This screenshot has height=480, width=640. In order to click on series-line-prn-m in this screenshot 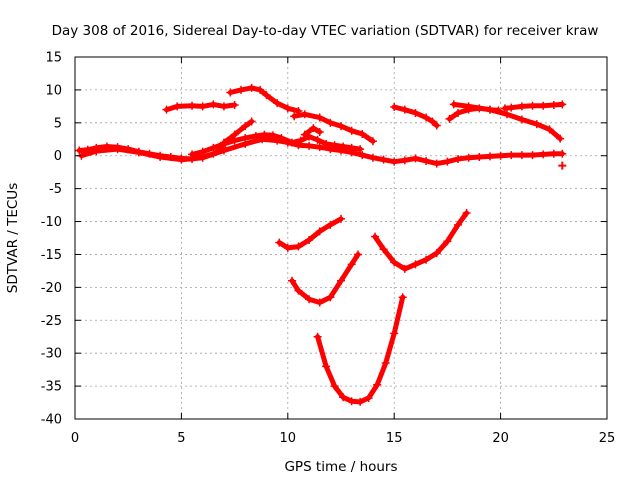, I will do `click(310, 233)`.